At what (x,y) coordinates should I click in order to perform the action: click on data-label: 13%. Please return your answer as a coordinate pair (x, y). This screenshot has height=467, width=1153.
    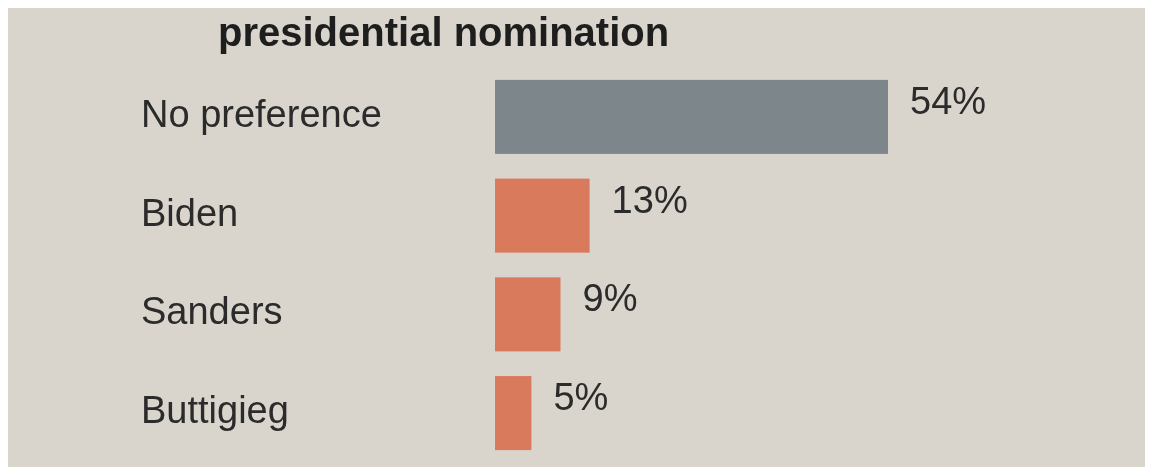
    Looking at the image, I should click on (649, 199).